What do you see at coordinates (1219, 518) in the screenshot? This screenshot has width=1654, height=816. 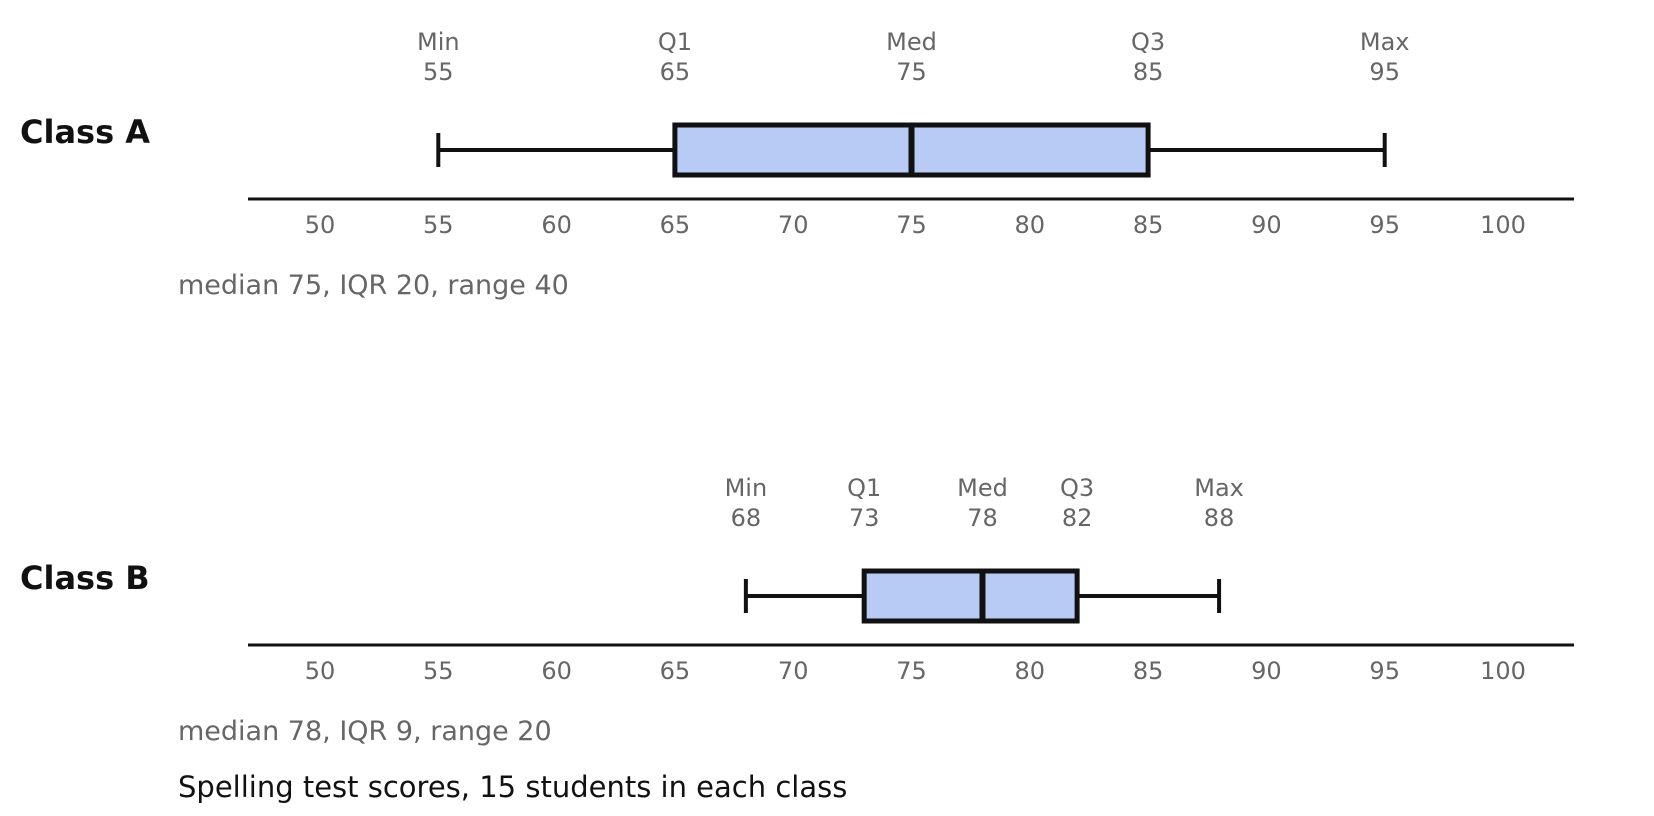 I see `stat-value-max: 88` at bounding box center [1219, 518].